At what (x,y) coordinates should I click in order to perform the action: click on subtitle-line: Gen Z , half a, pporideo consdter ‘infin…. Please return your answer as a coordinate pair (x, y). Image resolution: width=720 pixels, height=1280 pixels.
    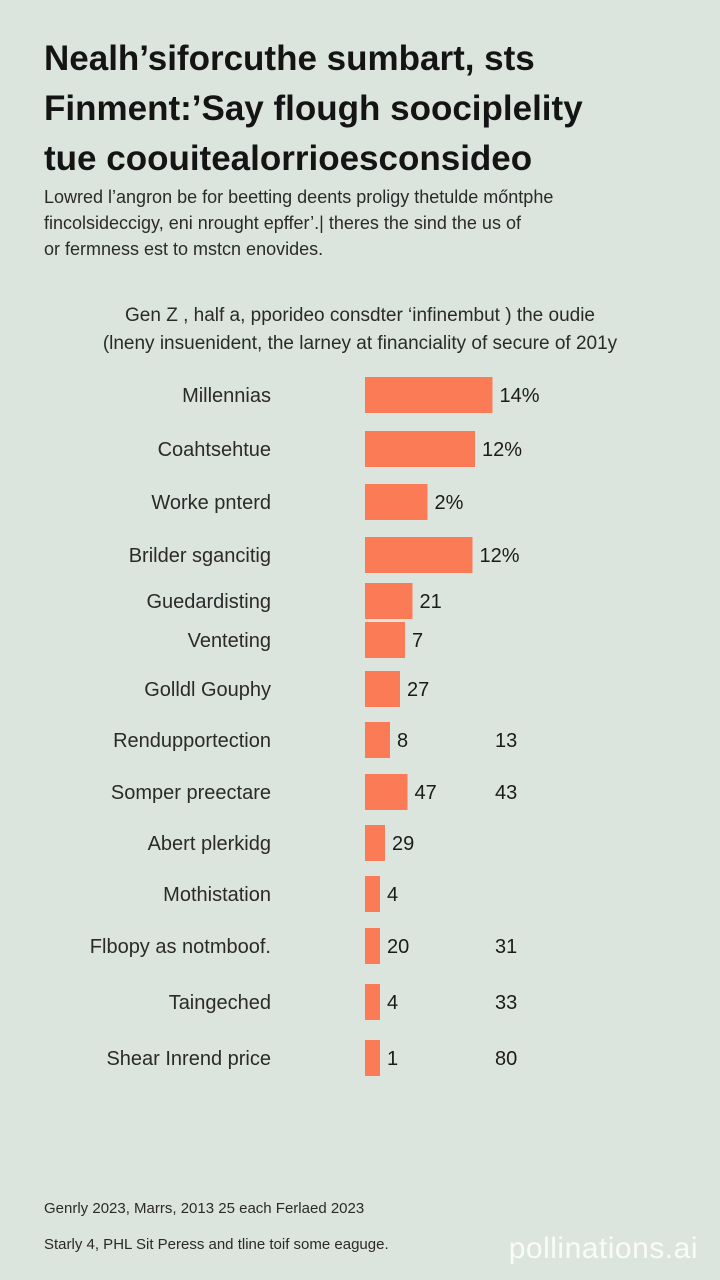
    Looking at the image, I should click on (360, 315).